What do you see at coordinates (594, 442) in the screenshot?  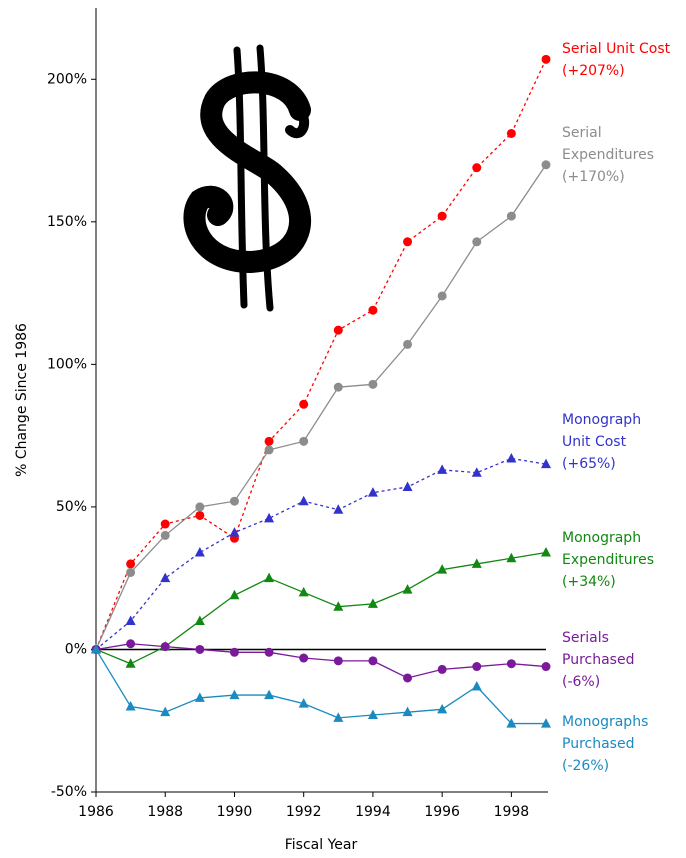 I see `series-label: Unit Cost` at bounding box center [594, 442].